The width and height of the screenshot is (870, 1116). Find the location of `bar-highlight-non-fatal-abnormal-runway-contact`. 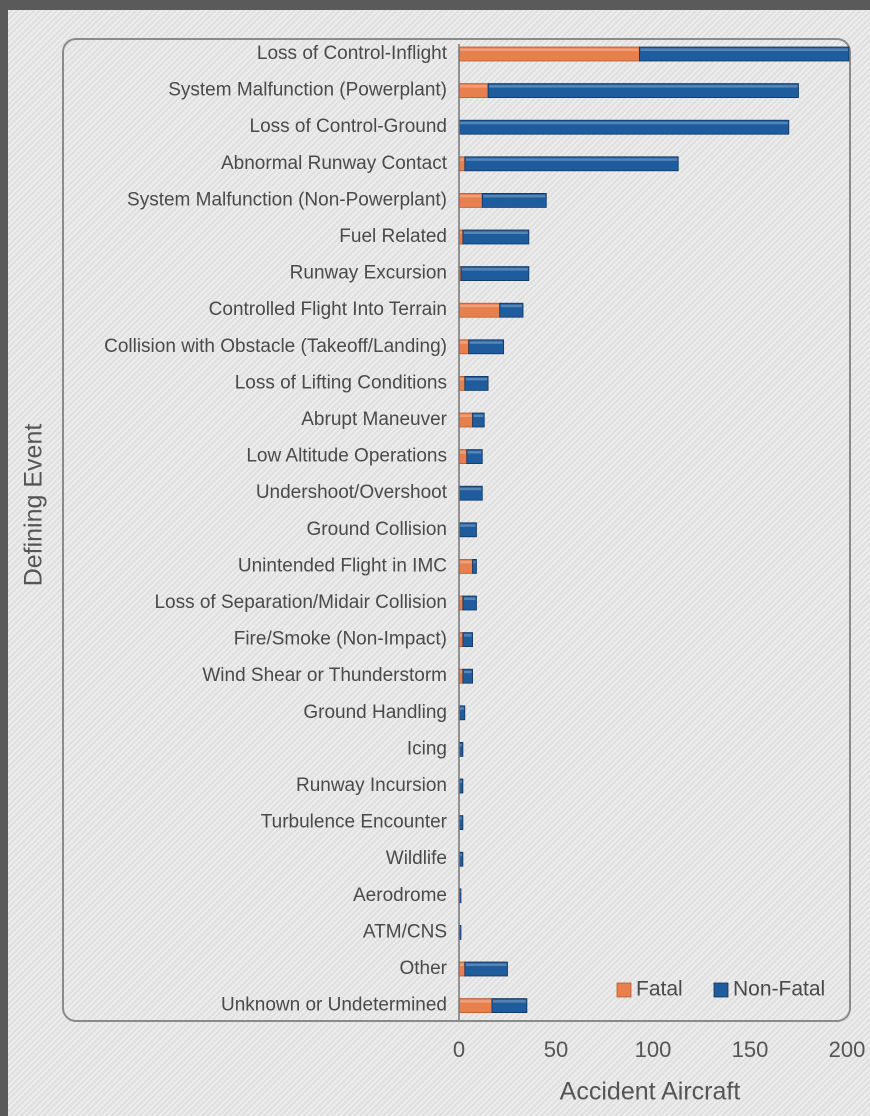

bar-highlight-non-fatal-abnormal-runway-contact is located at coordinates (571, 159).